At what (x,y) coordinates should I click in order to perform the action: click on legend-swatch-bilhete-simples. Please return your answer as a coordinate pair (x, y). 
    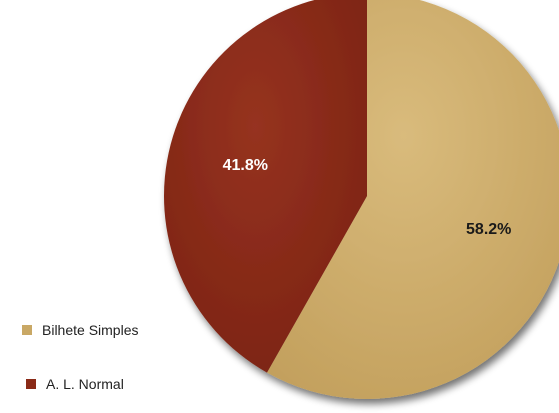
    Looking at the image, I should click on (27, 330).